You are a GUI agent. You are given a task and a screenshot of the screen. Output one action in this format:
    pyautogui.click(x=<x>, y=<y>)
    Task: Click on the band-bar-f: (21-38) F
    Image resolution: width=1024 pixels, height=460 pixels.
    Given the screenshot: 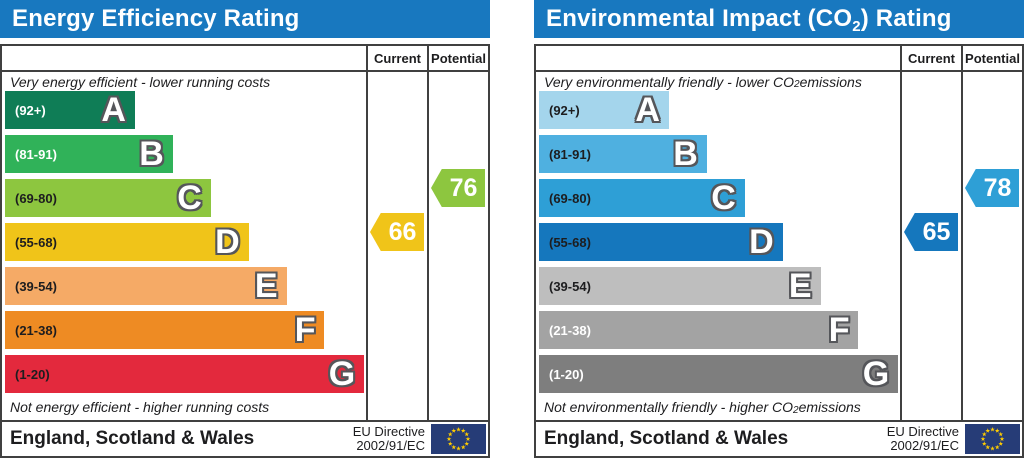 What is the action you would take?
    pyautogui.click(x=165, y=330)
    